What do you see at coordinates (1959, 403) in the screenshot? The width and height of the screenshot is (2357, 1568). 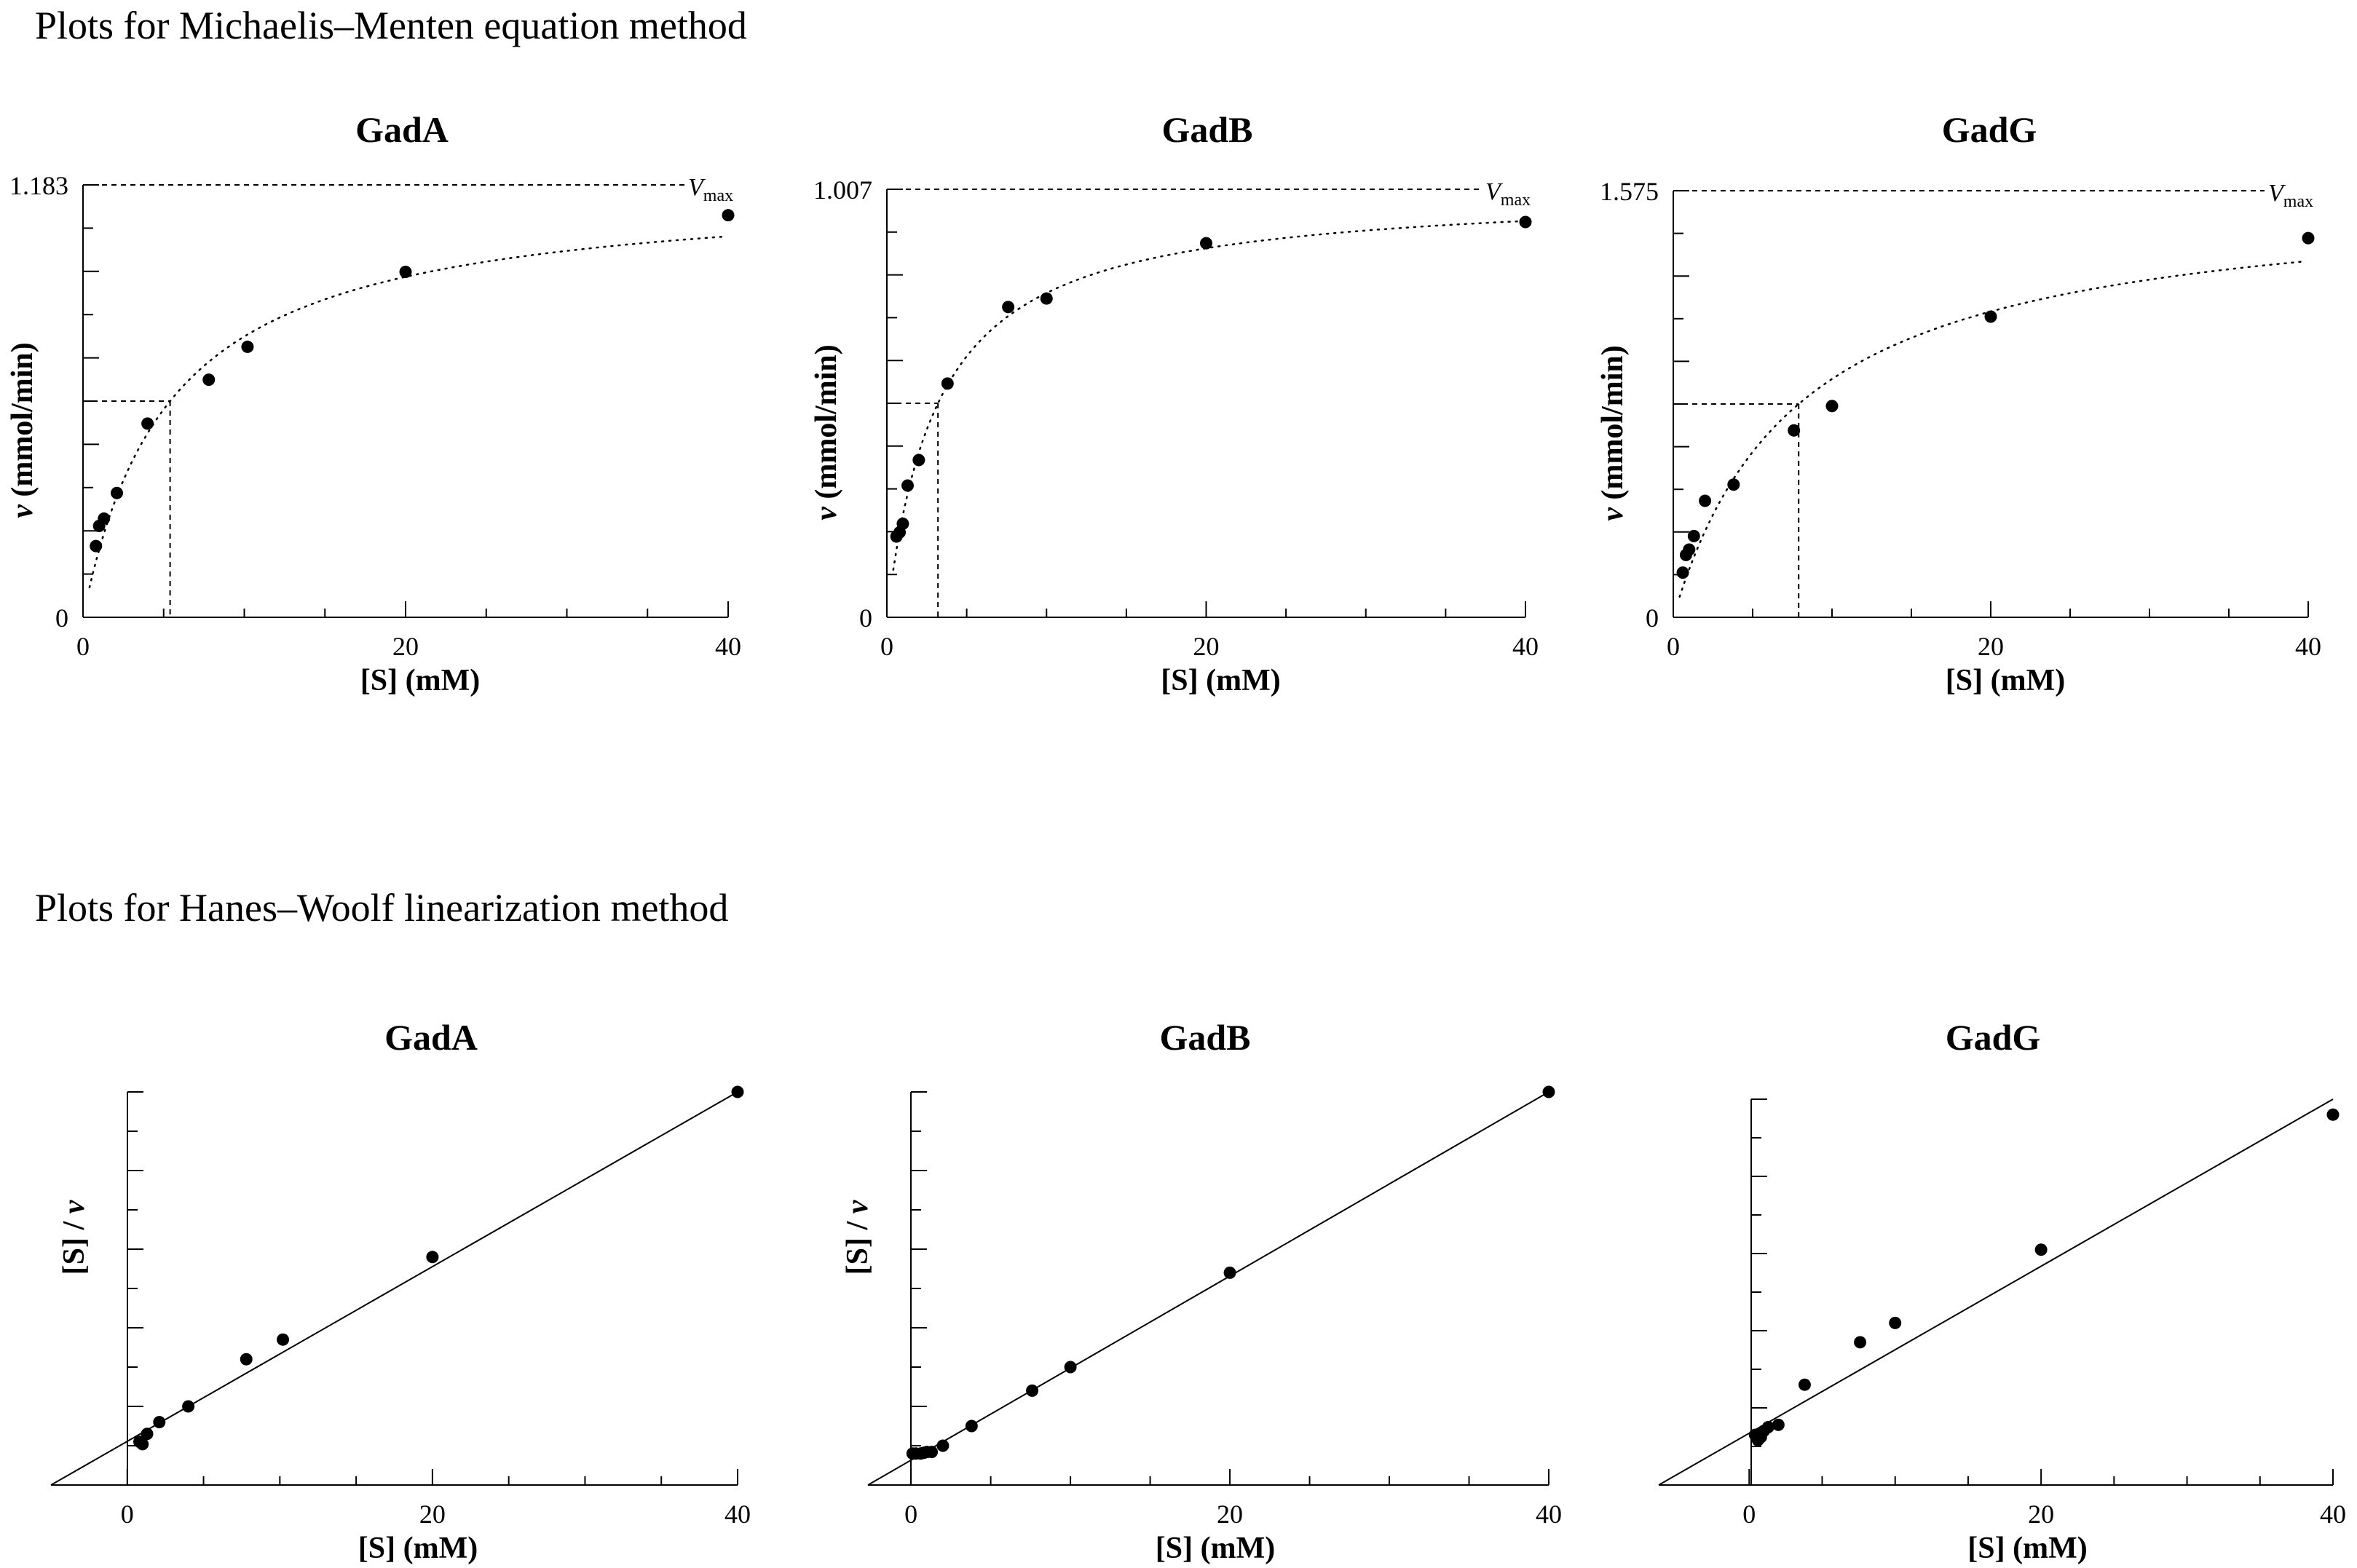 I see `mm-gadg-chart: GadG 0 20 40 0 1.575 [S] (mM) v (mmol/min) Vmax` at bounding box center [1959, 403].